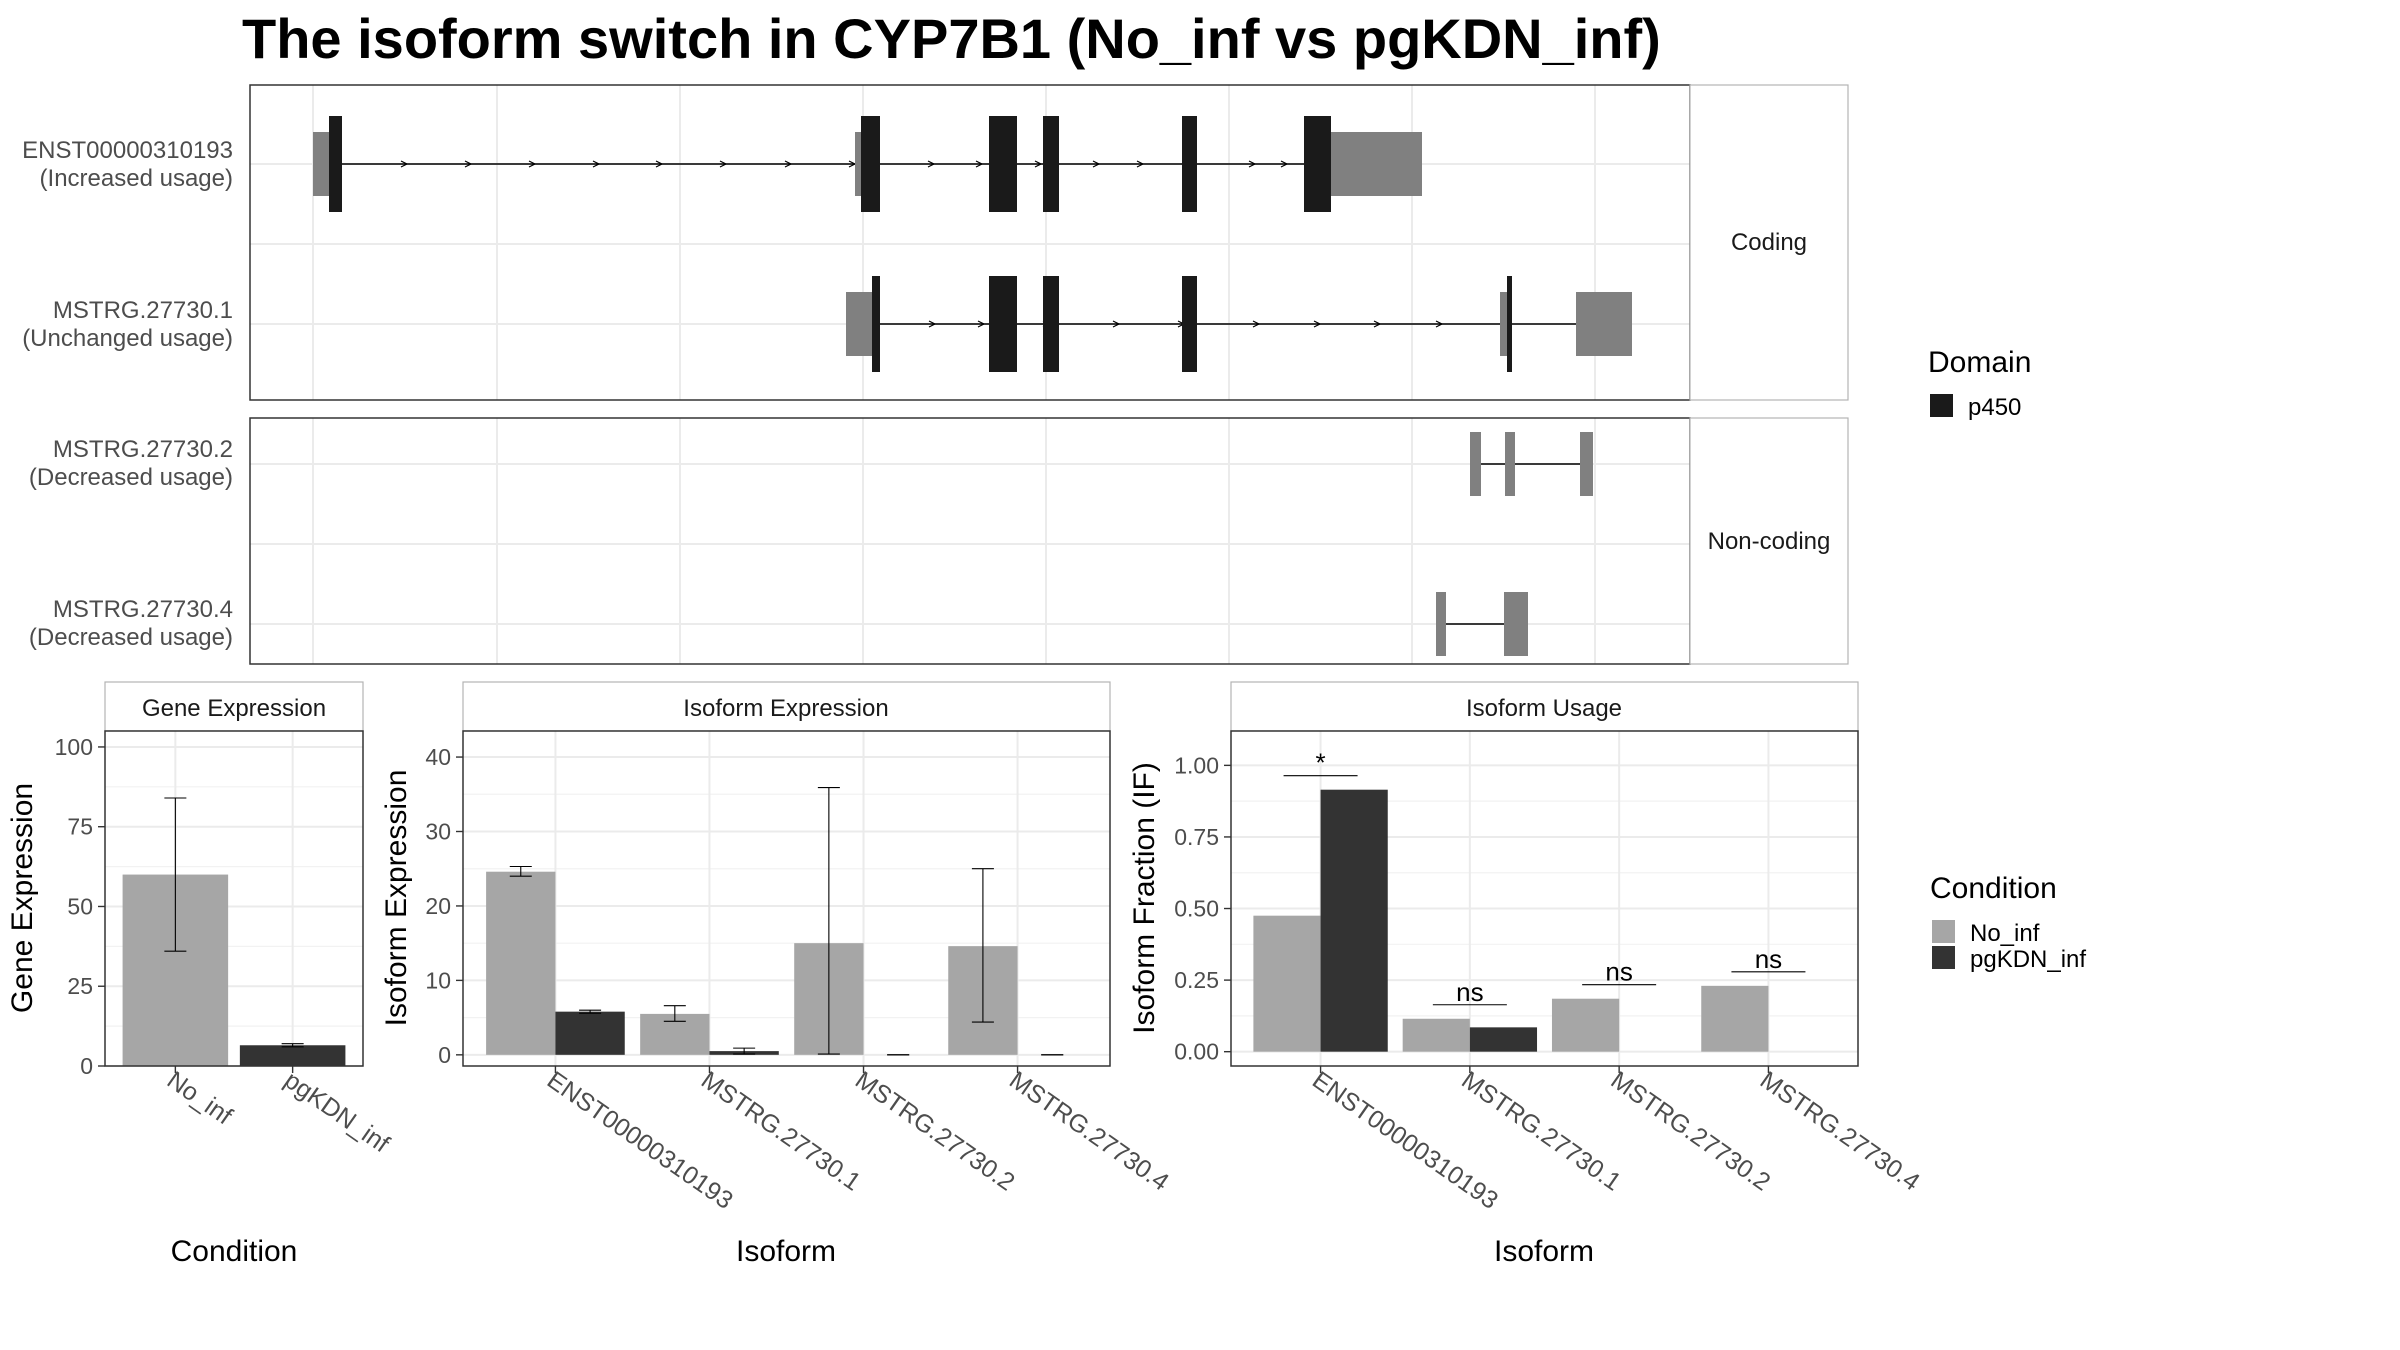 The width and height of the screenshot is (2400, 1350). Describe the element at coordinates (1089, 1131) in the screenshot. I see `x-tick-label-mstrg-27730-4: MSTRG.27730.4` at that location.